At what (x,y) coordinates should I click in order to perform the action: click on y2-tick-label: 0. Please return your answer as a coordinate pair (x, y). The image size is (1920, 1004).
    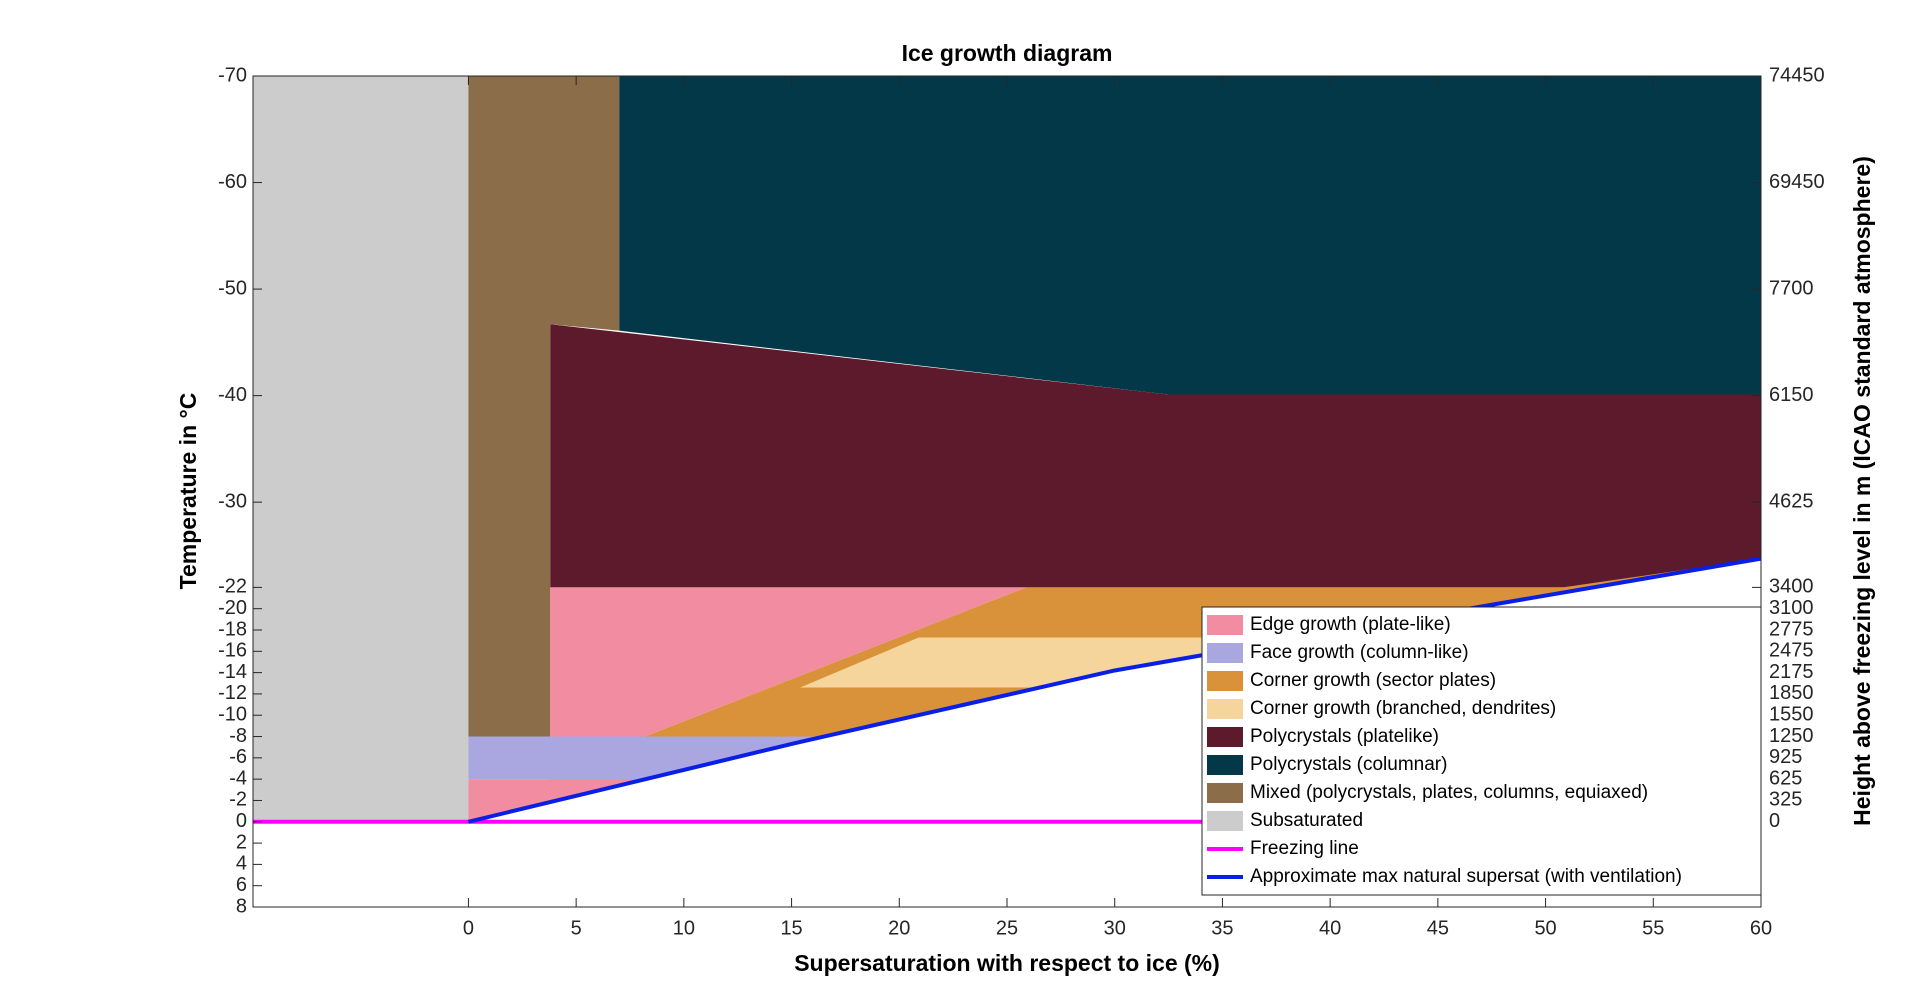
    Looking at the image, I should click on (1774, 821).